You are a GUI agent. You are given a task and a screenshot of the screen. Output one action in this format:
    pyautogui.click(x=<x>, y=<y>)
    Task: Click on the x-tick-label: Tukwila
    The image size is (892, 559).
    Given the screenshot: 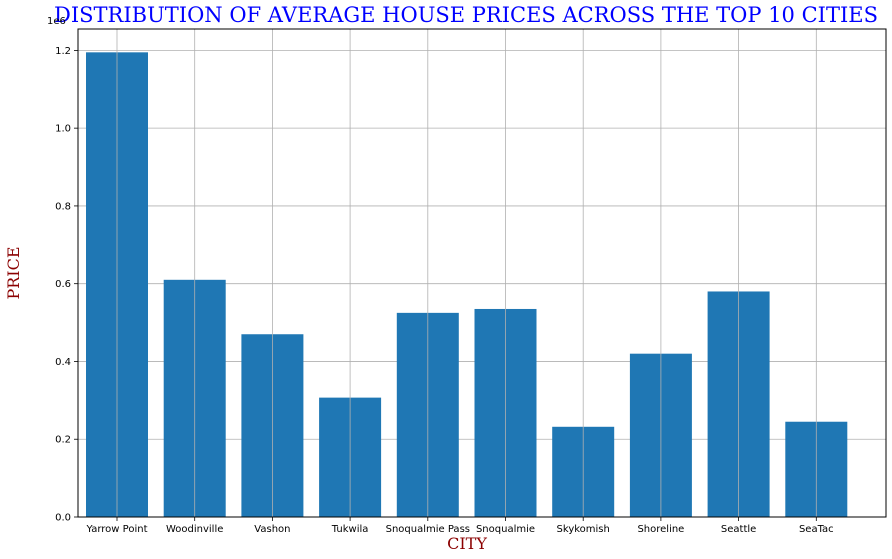 What is the action you would take?
    pyautogui.click(x=350, y=529)
    